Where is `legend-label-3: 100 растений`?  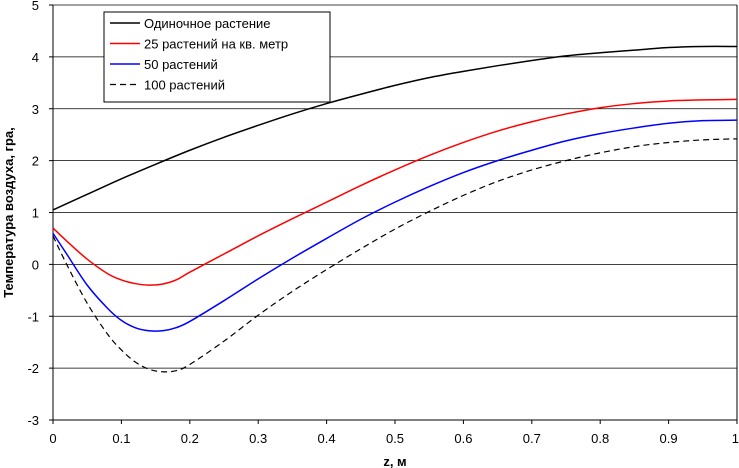
legend-label-3: 100 растений is located at coordinates (184, 85).